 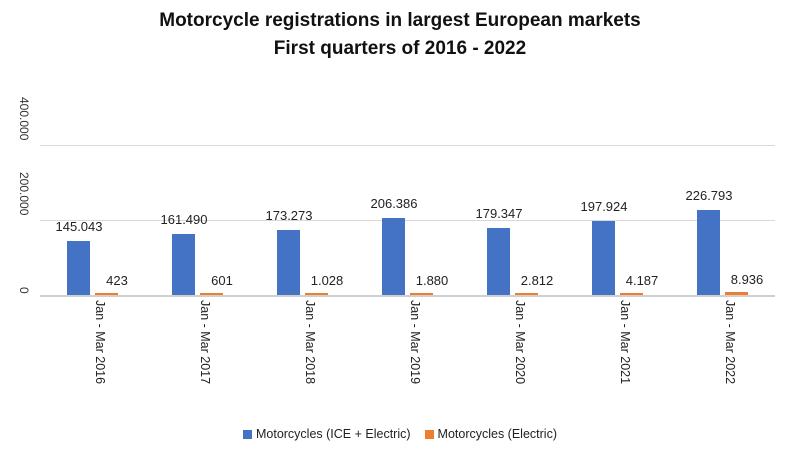 I want to click on data-label: 1.028, so click(x=327, y=280).